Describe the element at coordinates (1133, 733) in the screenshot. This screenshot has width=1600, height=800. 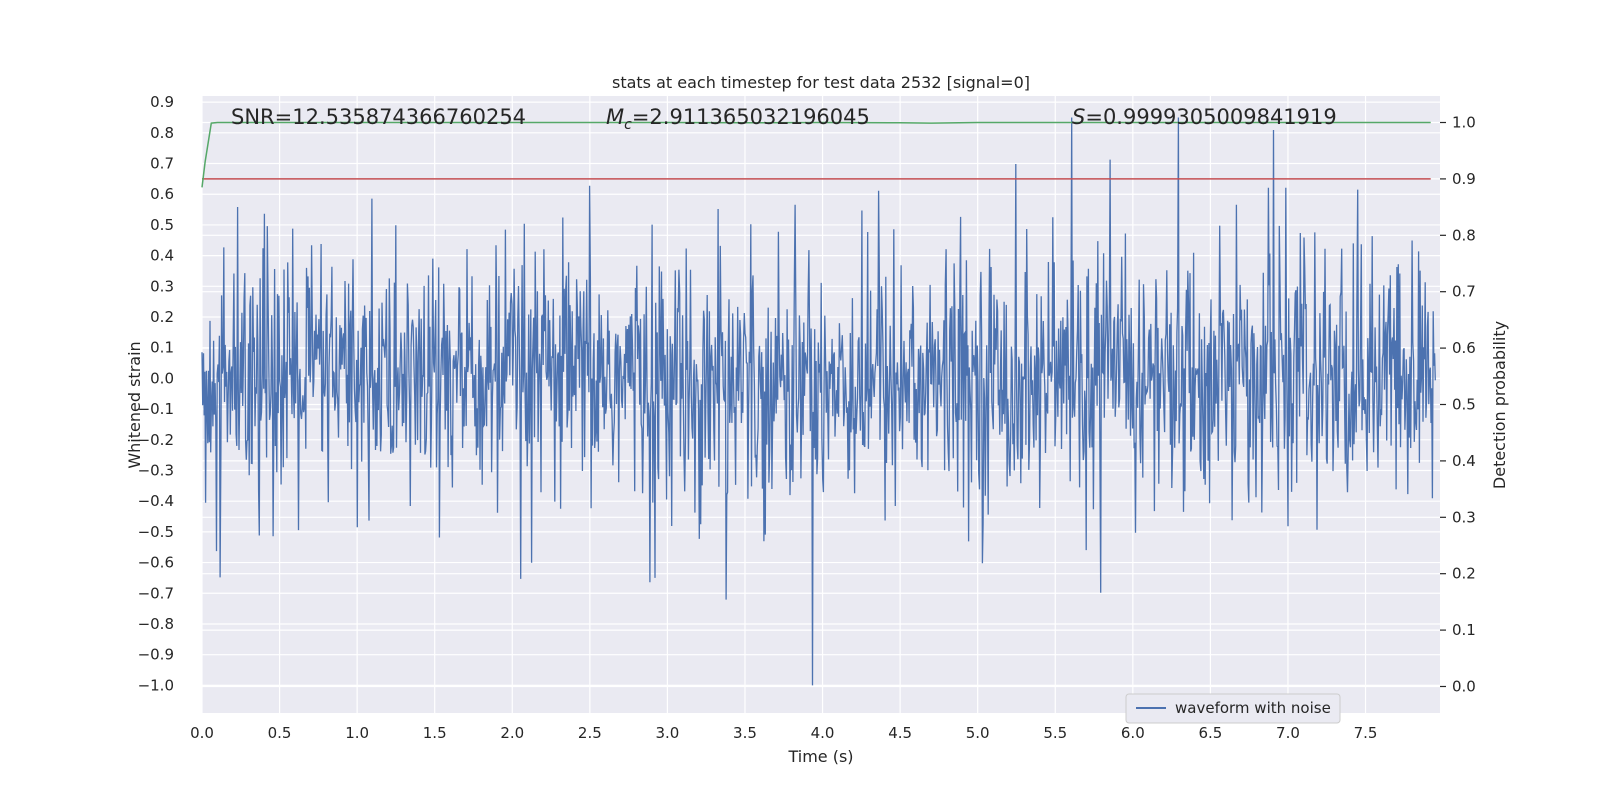
I see `x-tick-label: 6.0` at that location.